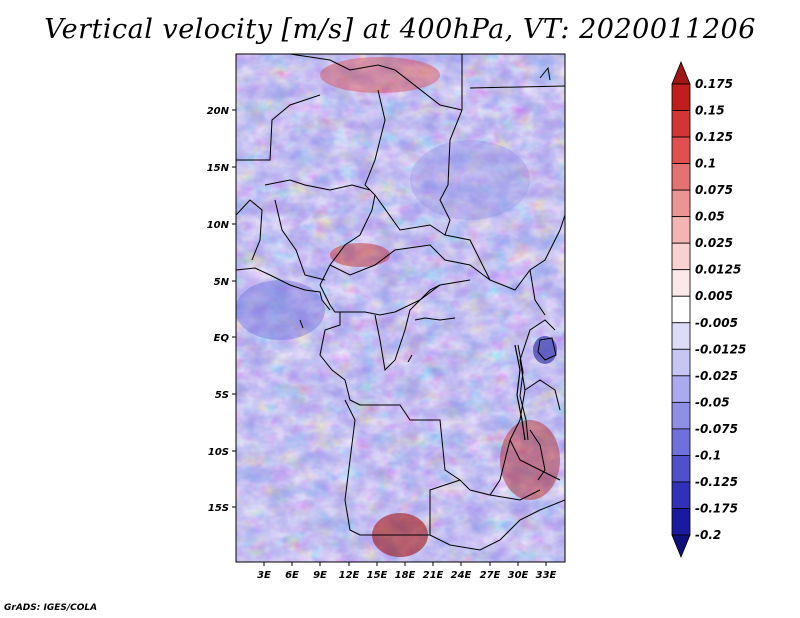  I want to click on colorbar-label: 0.075, so click(714, 190).